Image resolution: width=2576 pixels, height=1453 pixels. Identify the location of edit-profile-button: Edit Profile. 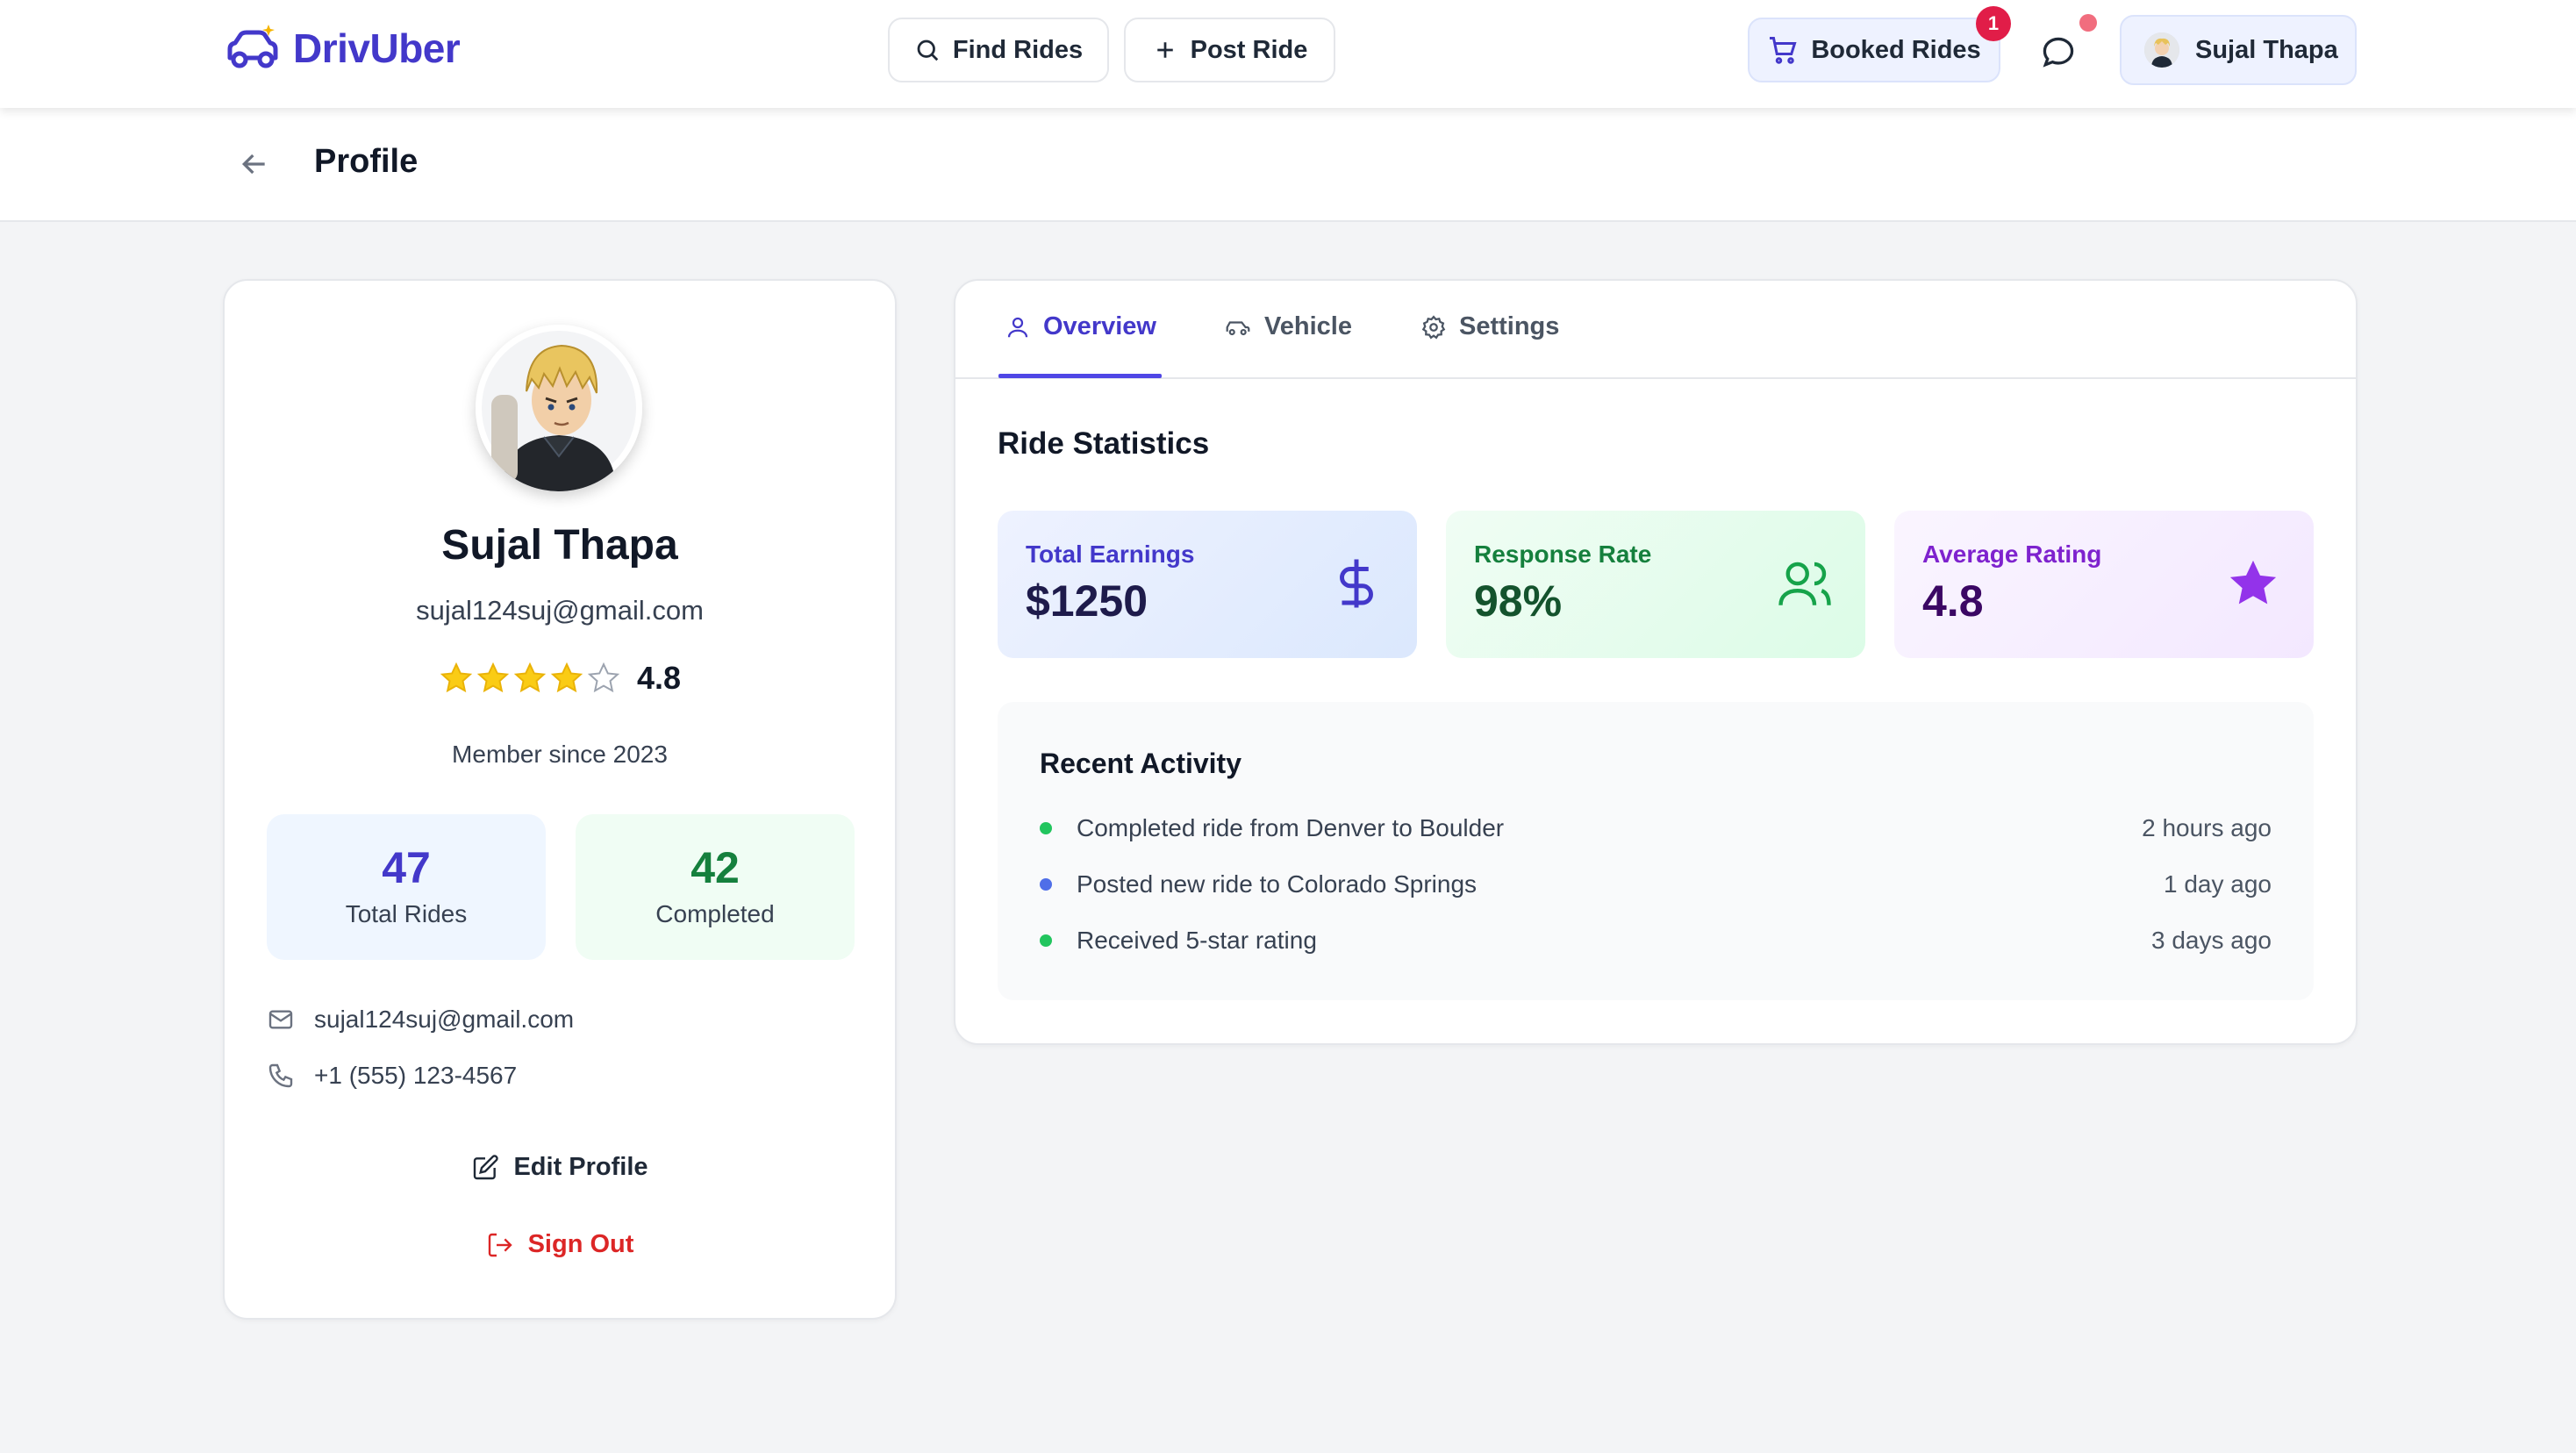
(560, 1167).